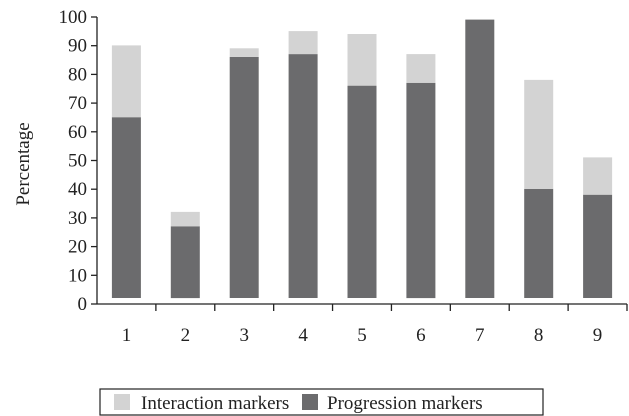 The image size is (629, 416). I want to click on y-tick-label-60: 60, so click(77, 132).